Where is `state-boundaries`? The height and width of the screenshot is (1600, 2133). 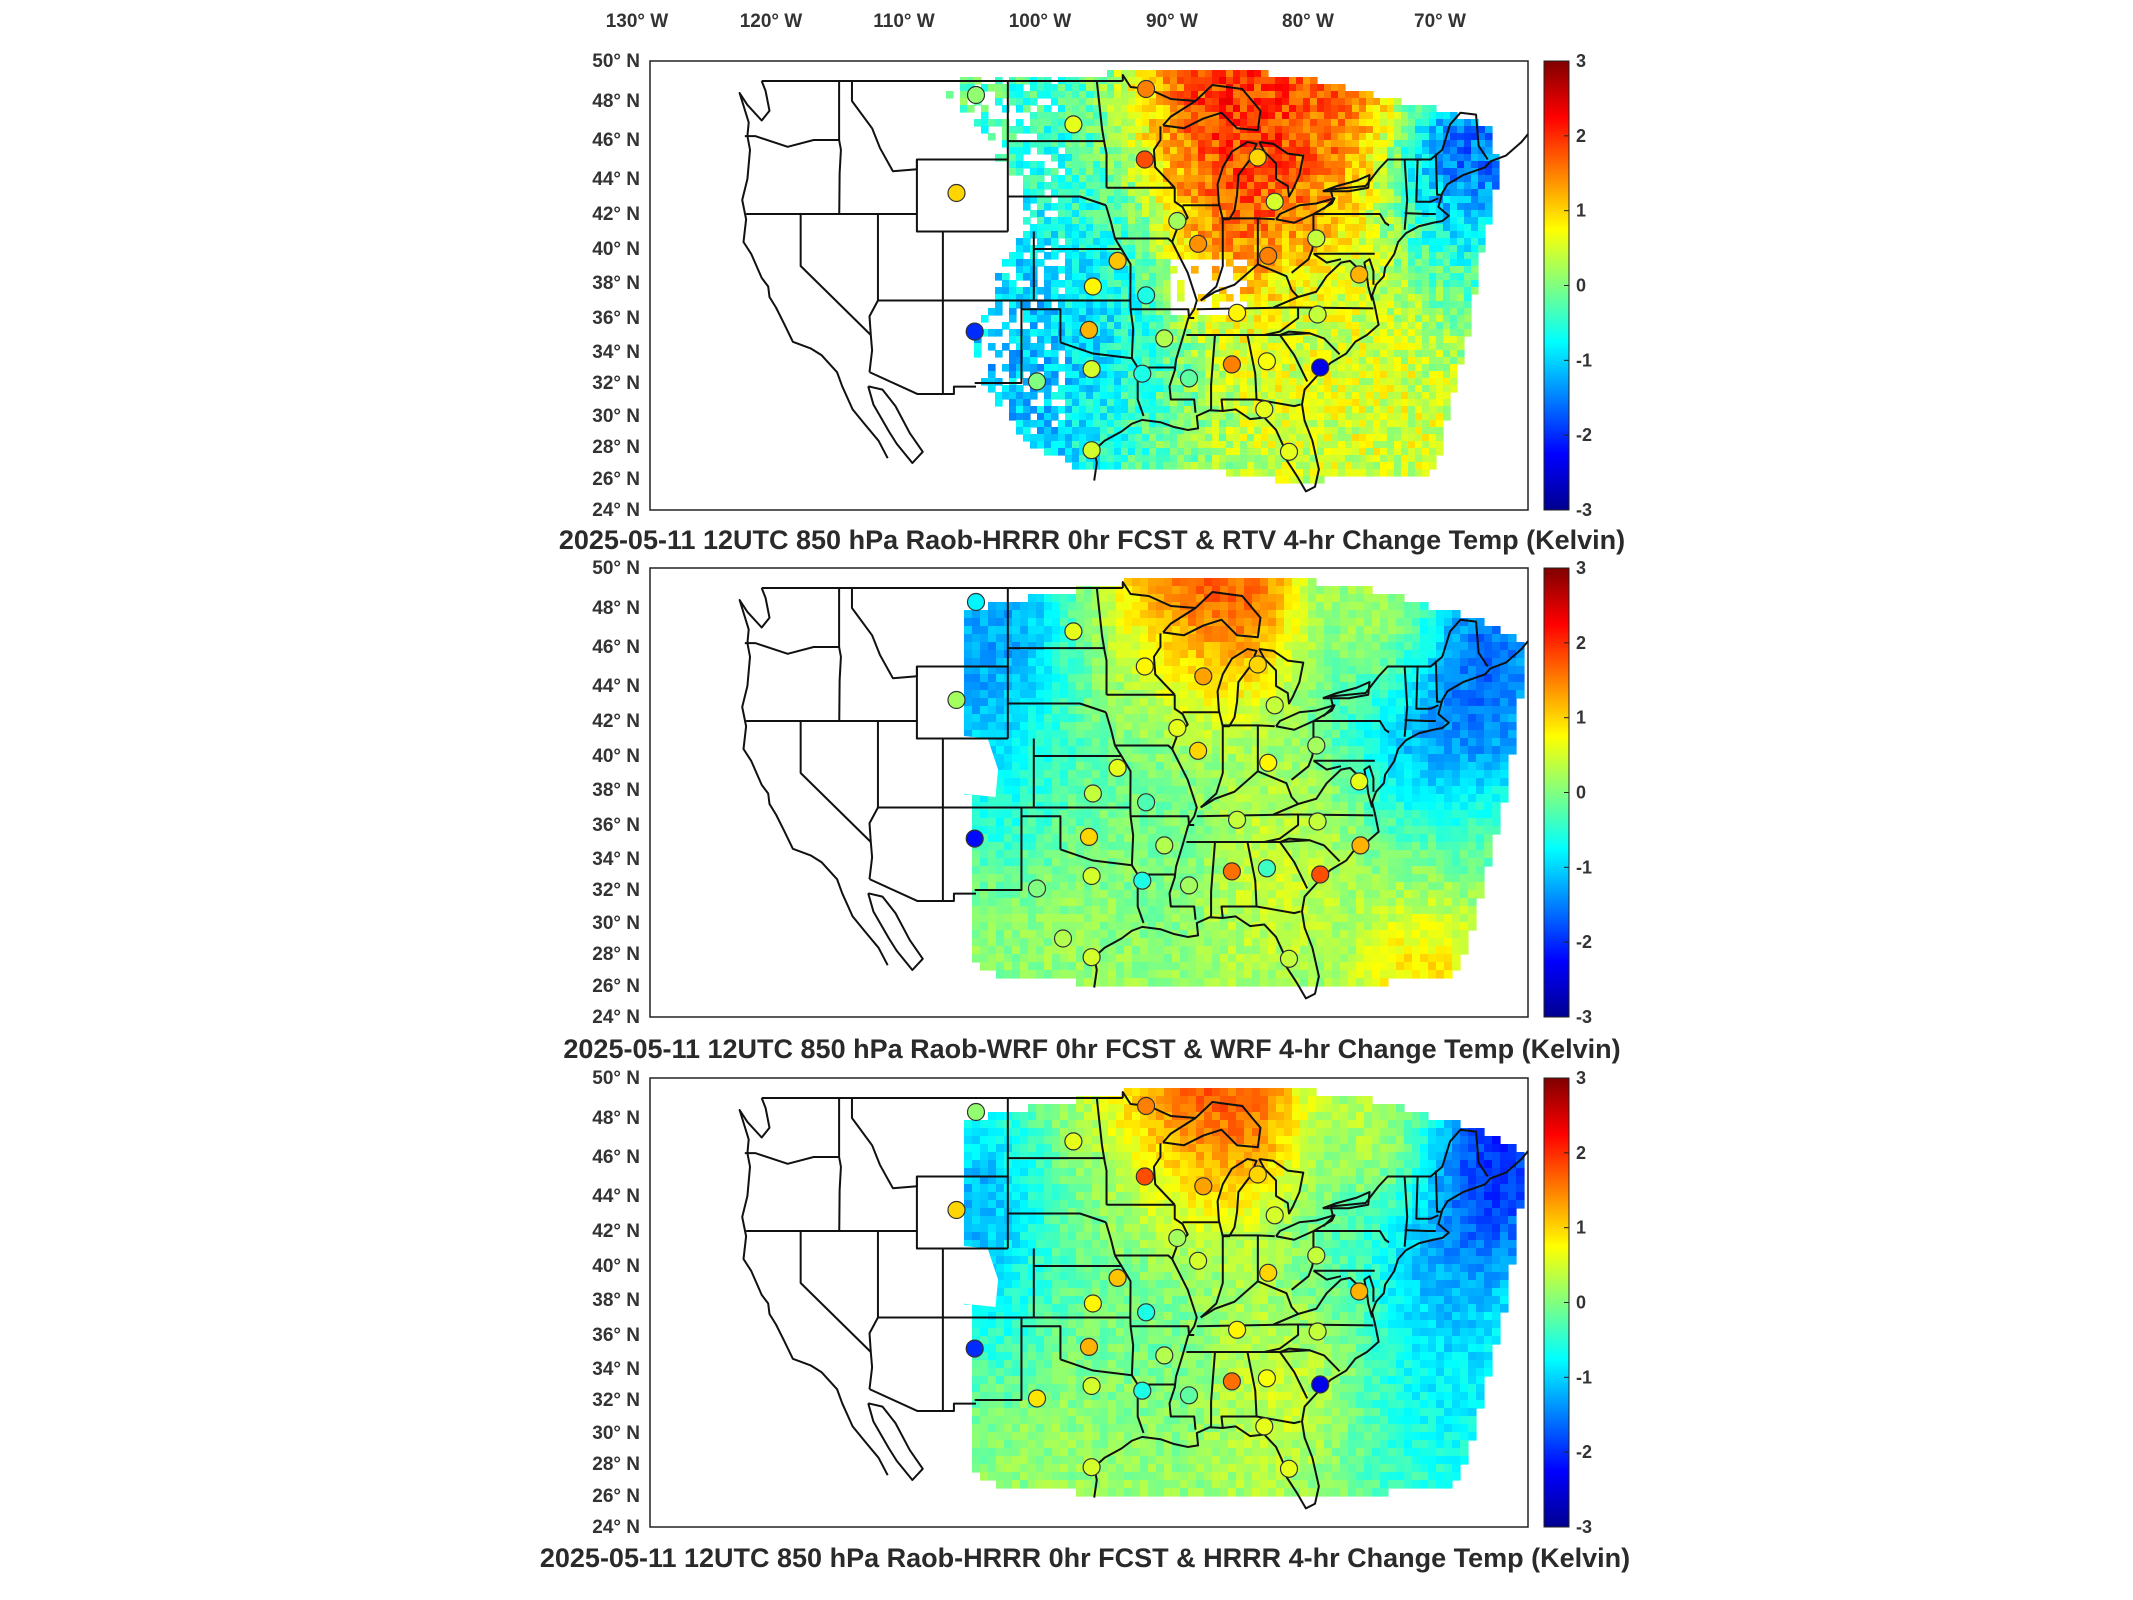
state-boundaries is located at coordinates (1133, 283).